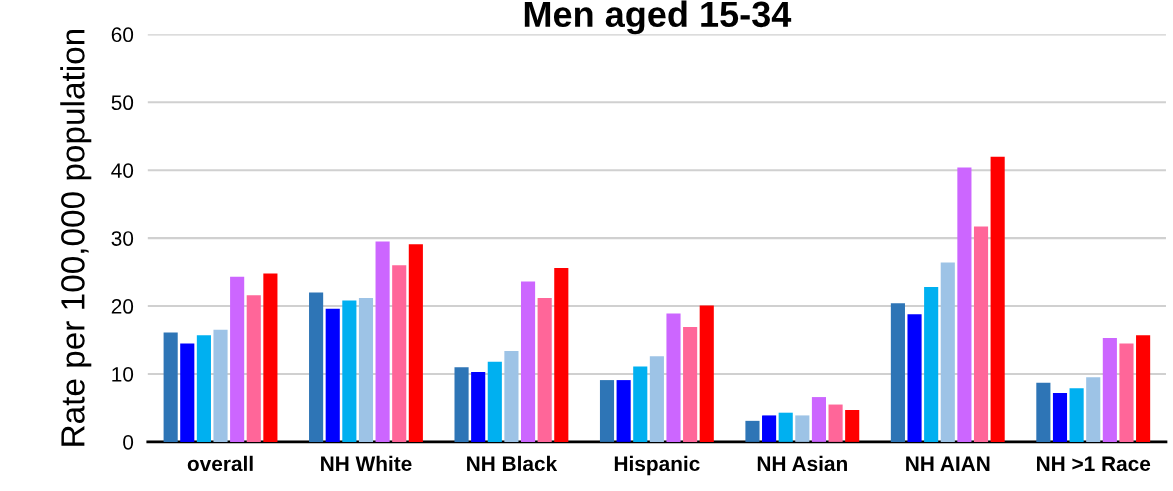  What do you see at coordinates (122, 103) in the screenshot?
I see `y-tick-label: 50` at bounding box center [122, 103].